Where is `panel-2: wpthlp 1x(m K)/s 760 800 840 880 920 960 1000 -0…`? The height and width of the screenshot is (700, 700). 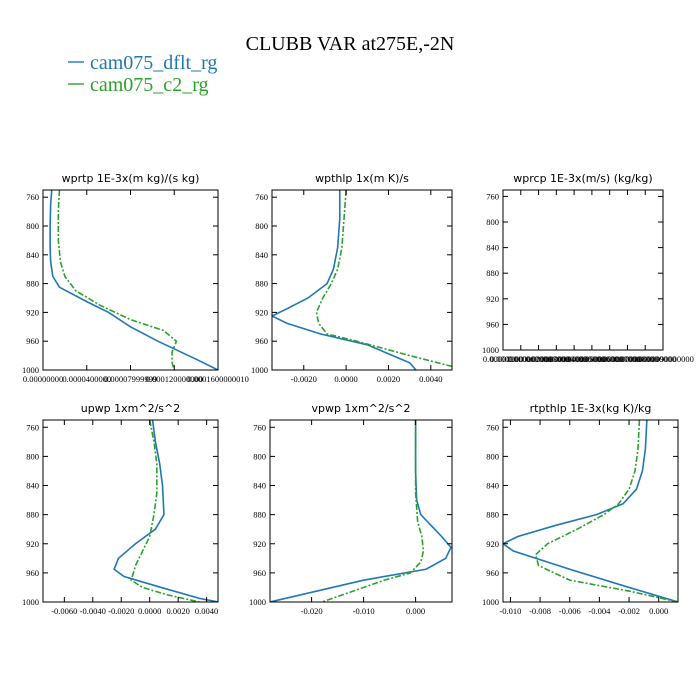 panel-2: wpthlp 1x(m K)/s 760 800 840 880 920 960 1000 -0… is located at coordinates (352, 278).